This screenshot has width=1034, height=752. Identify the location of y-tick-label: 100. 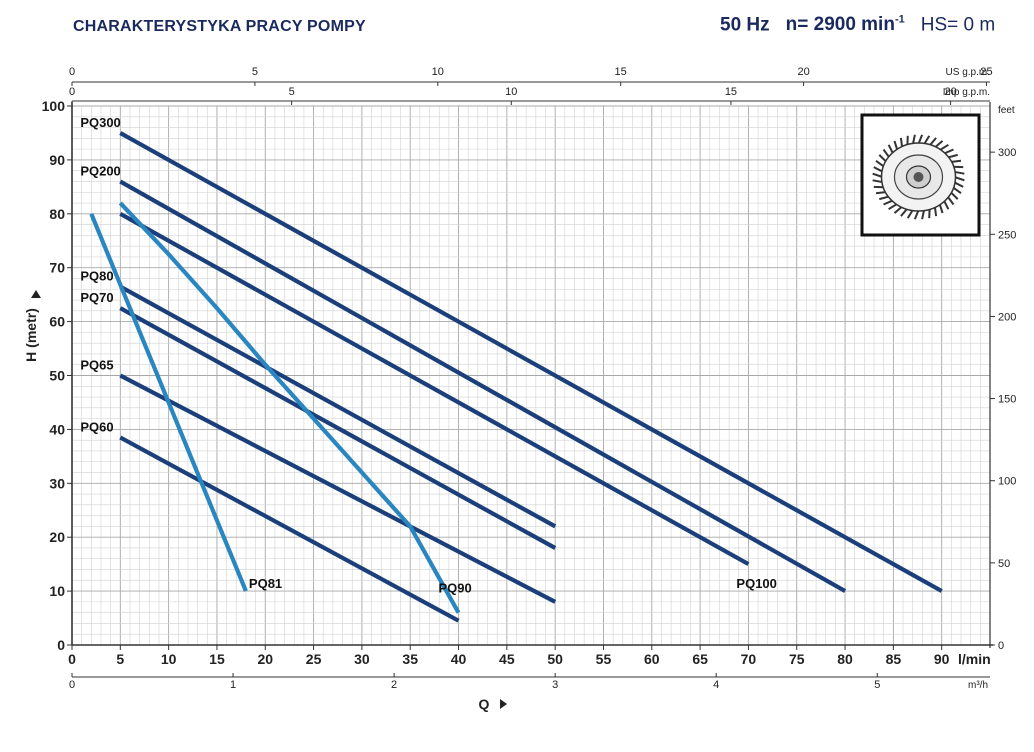
(54, 106).